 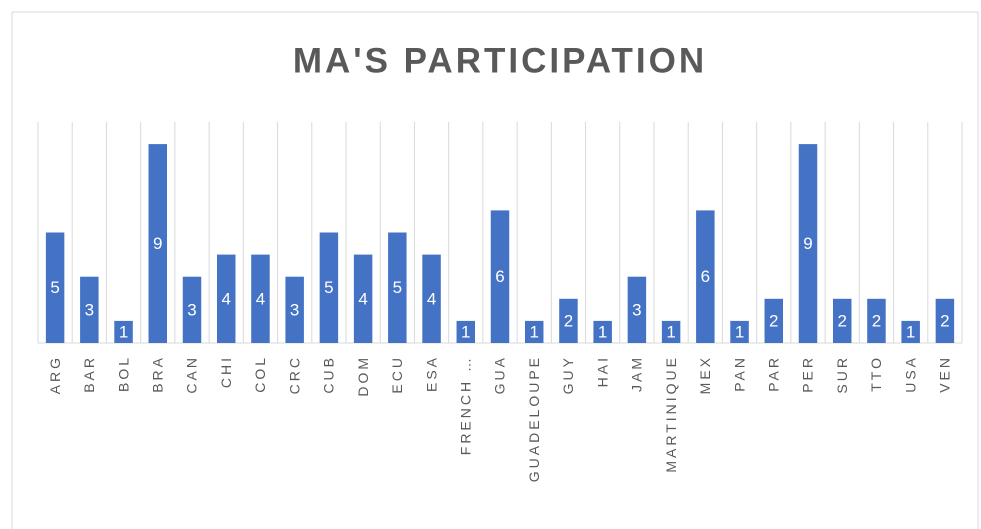 What do you see at coordinates (910, 374) in the screenshot?
I see `x-tick-label: USA` at bounding box center [910, 374].